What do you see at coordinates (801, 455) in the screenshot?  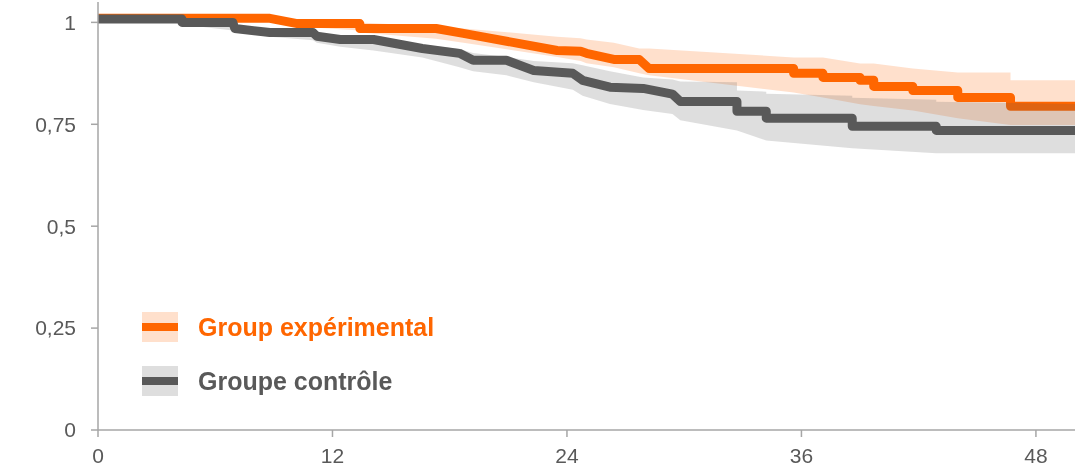 I see `x-tick-label: 36` at bounding box center [801, 455].